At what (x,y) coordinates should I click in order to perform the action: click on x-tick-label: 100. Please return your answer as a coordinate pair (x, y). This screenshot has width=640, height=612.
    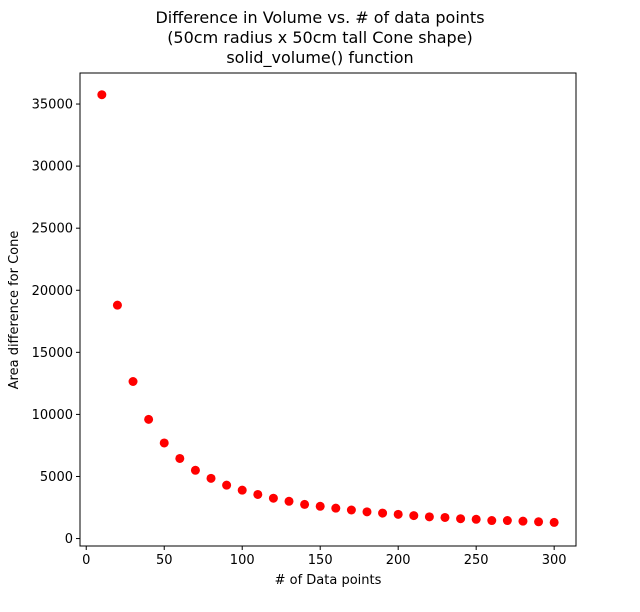
    Looking at the image, I should click on (242, 560).